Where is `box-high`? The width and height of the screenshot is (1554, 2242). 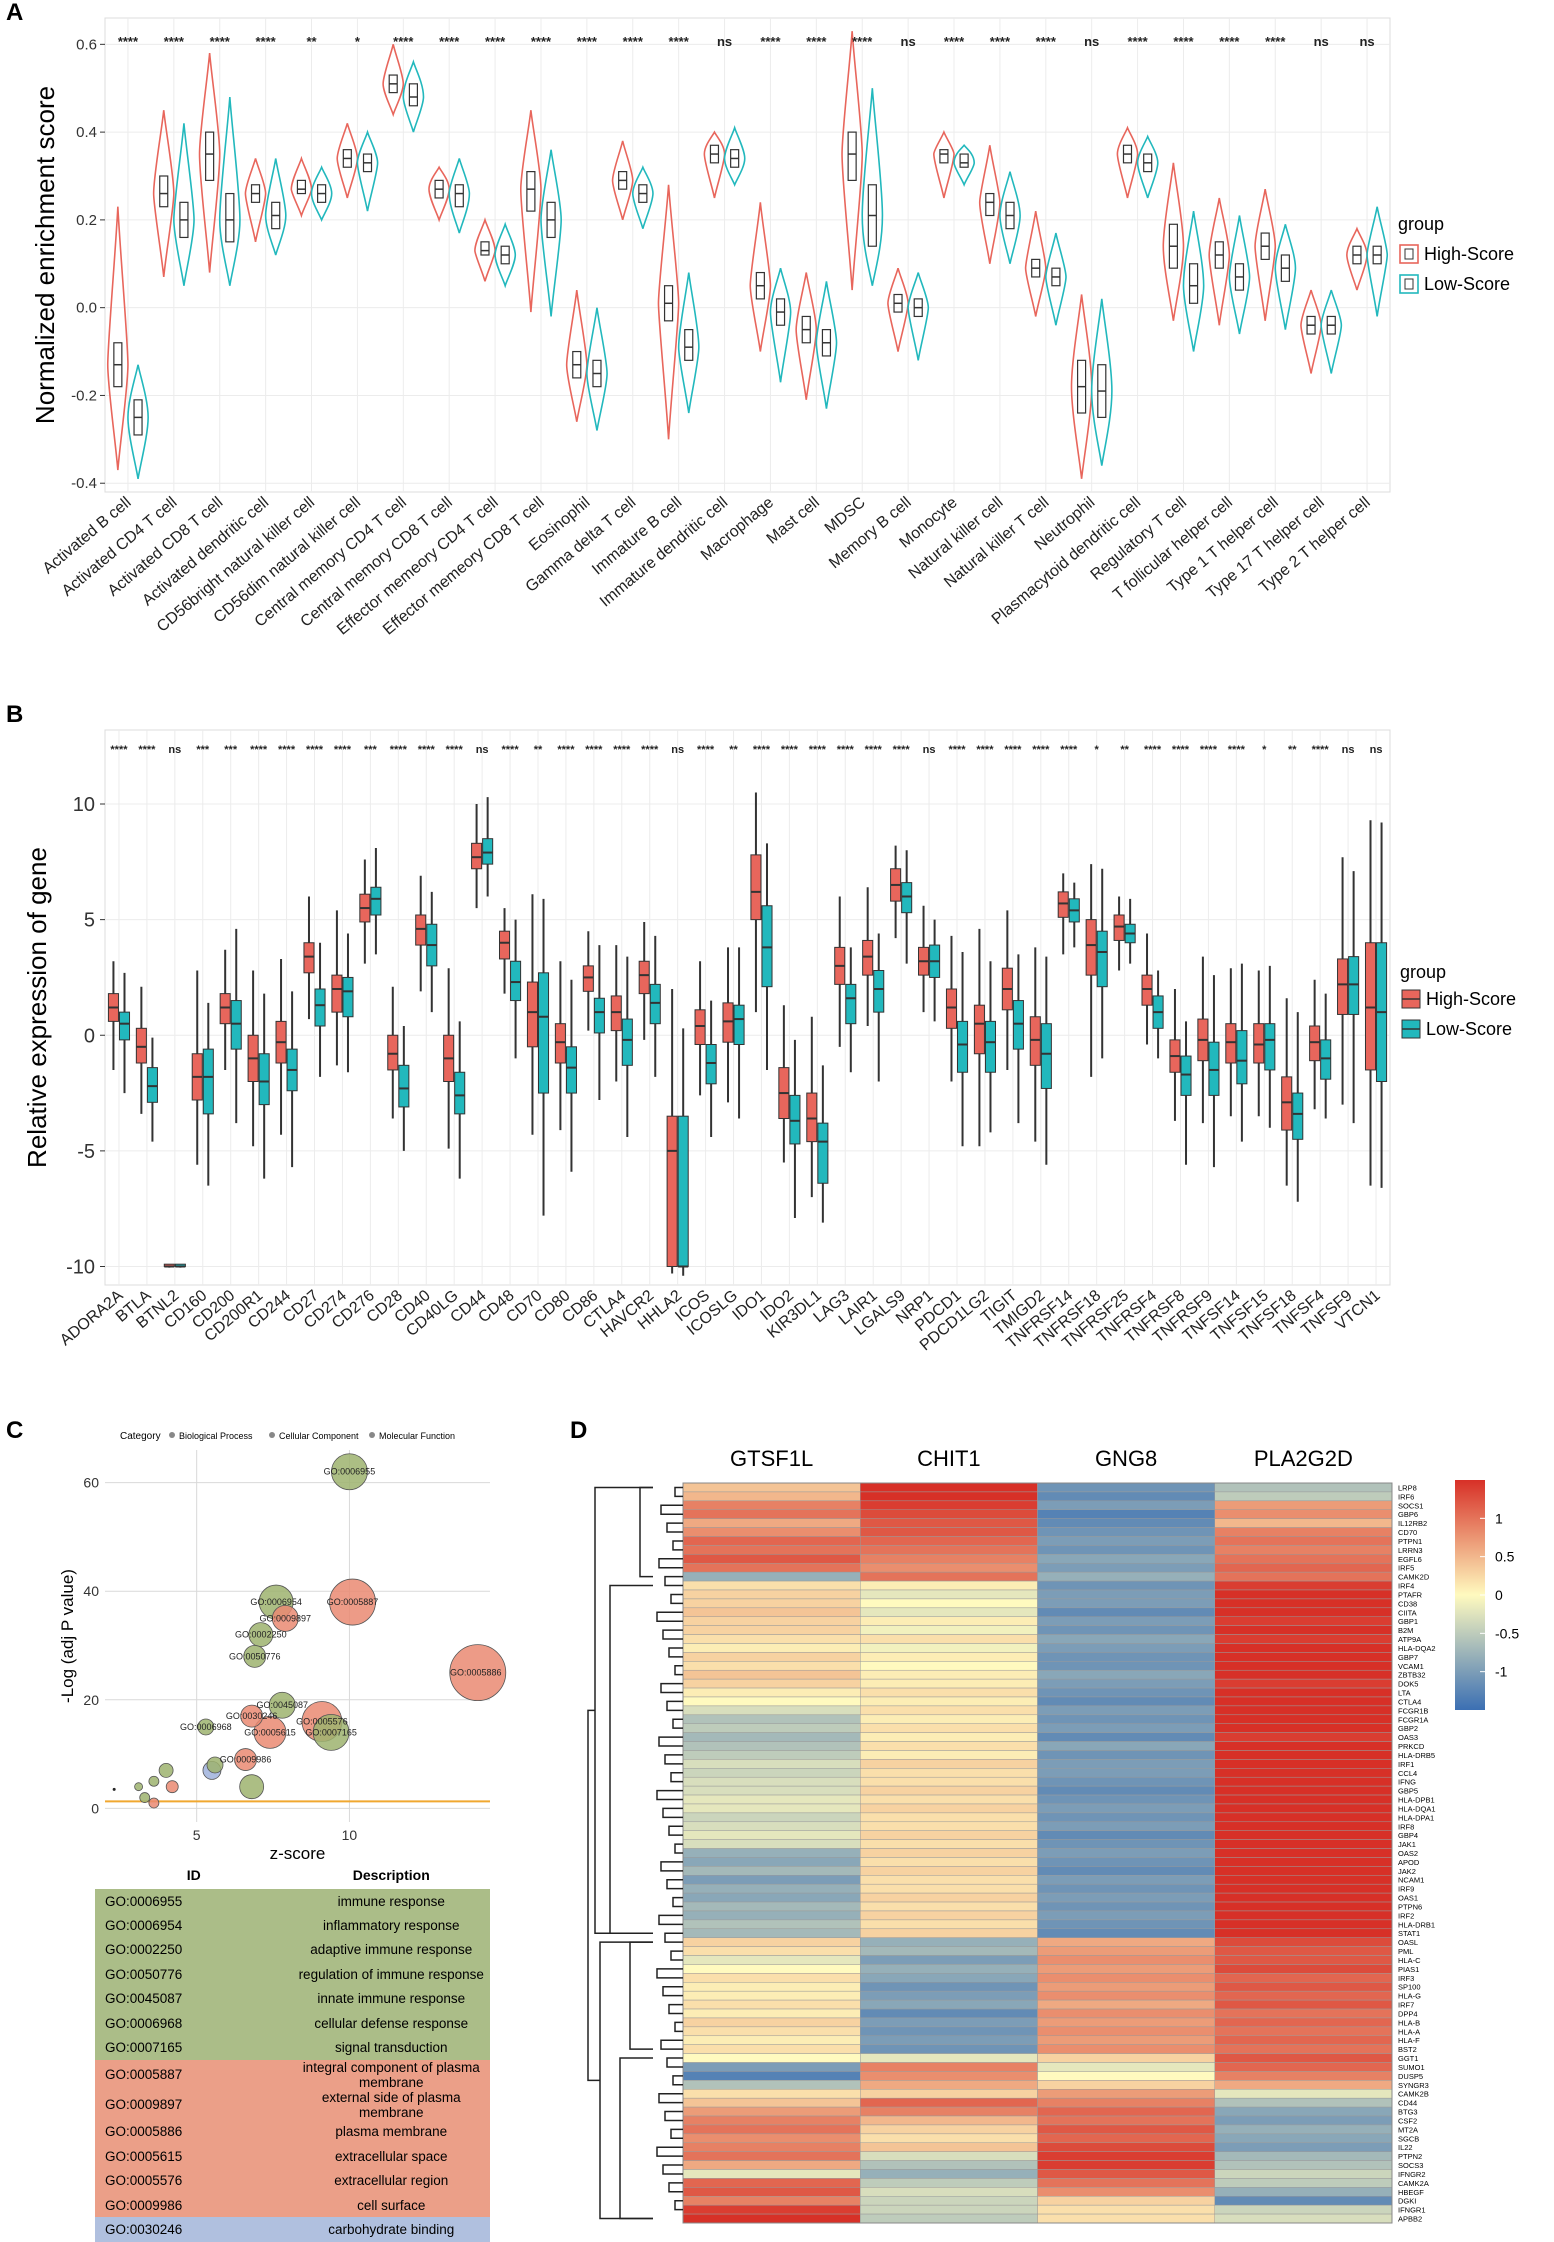
box-high is located at coordinates (616, 1013).